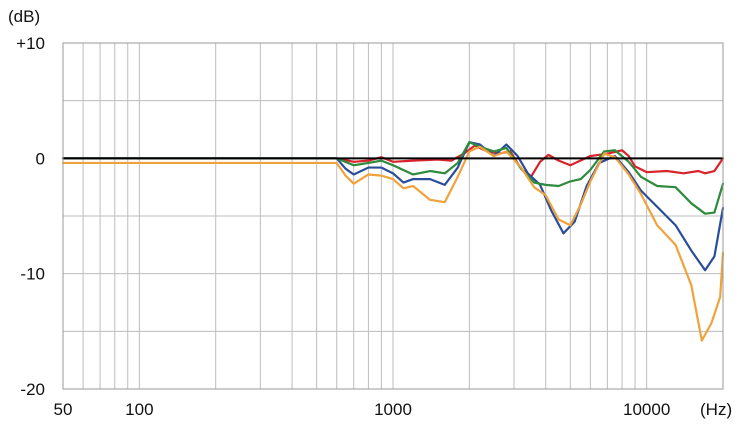 Image resolution: width=746 pixels, height=429 pixels. I want to click on x-tick-label: 50, so click(63, 409).